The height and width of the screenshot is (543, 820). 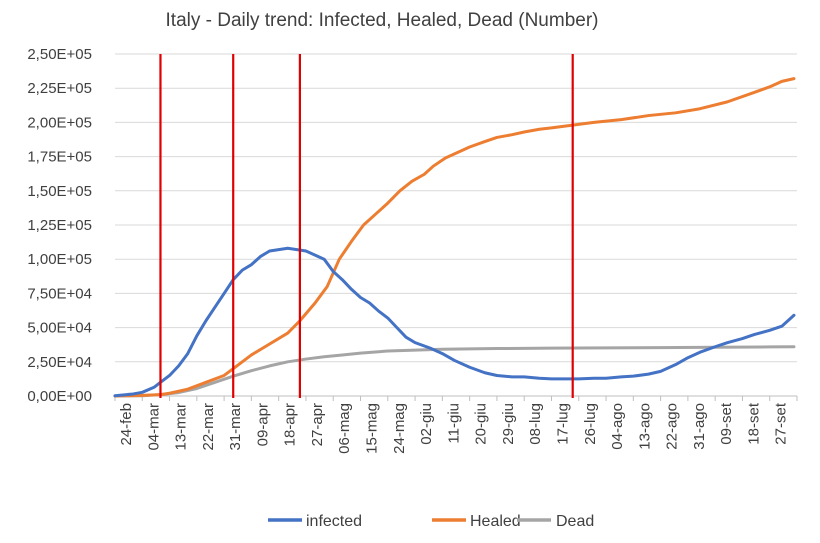 I want to click on y-tick-label: 1,50E+05, so click(x=59, y=191).